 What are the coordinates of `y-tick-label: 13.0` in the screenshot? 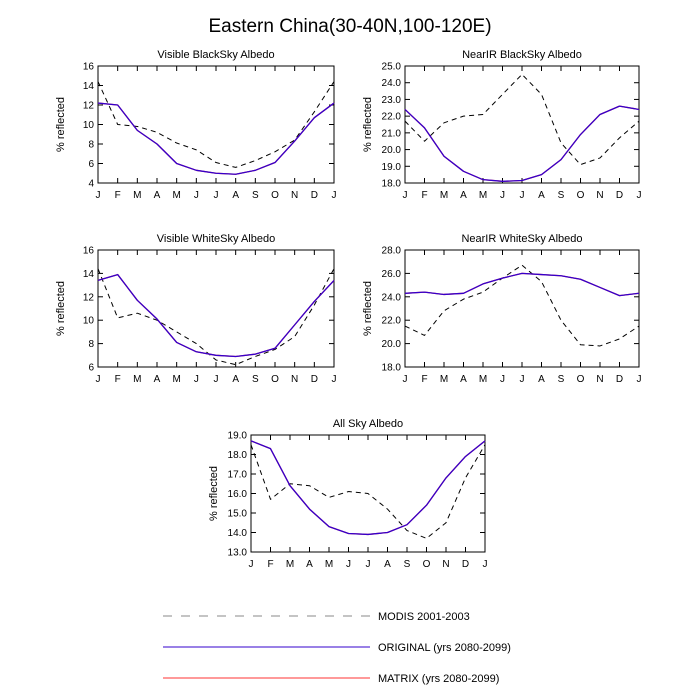 It's located at (238, 553).